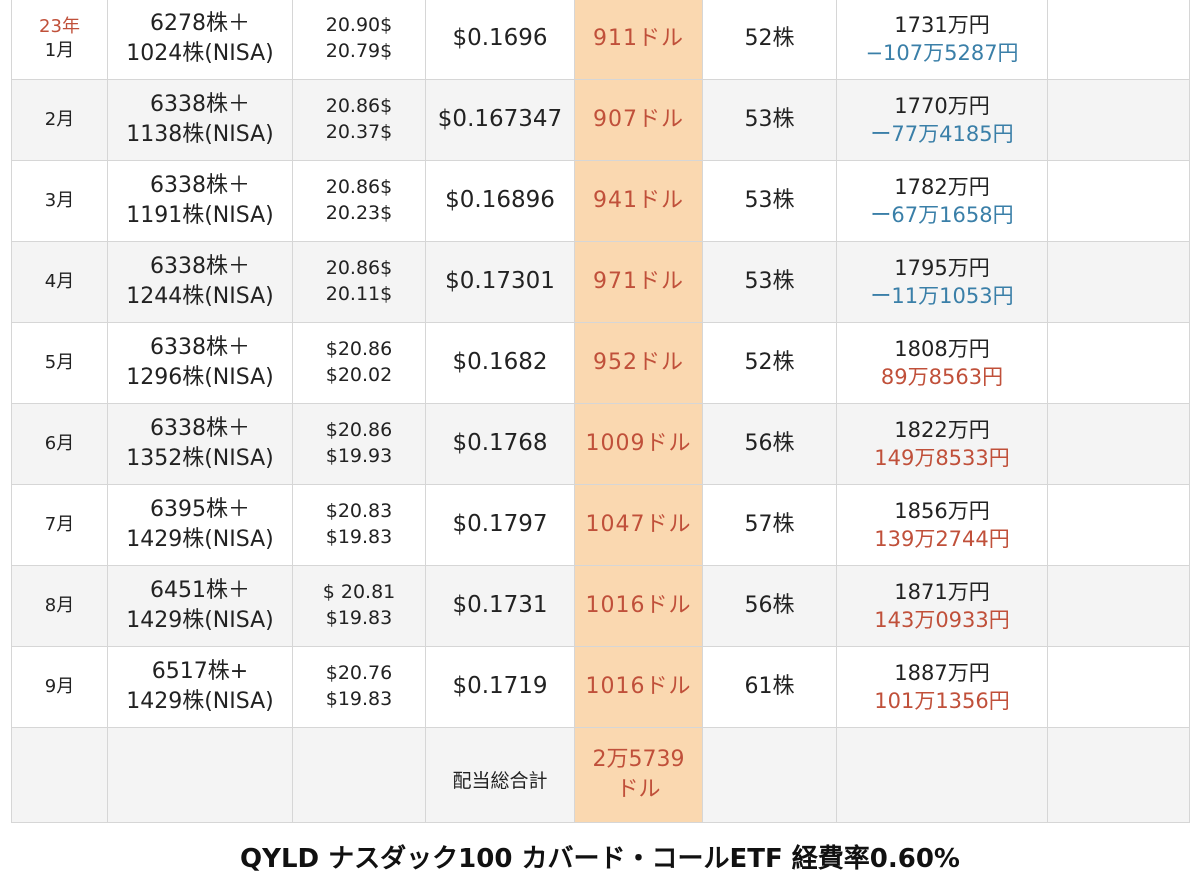 The image size is (1200, 880). What do you see at coordinates (359, 25) in the screenshot?
I see `price-high: 20.90$` at bounding box center [359, 25].